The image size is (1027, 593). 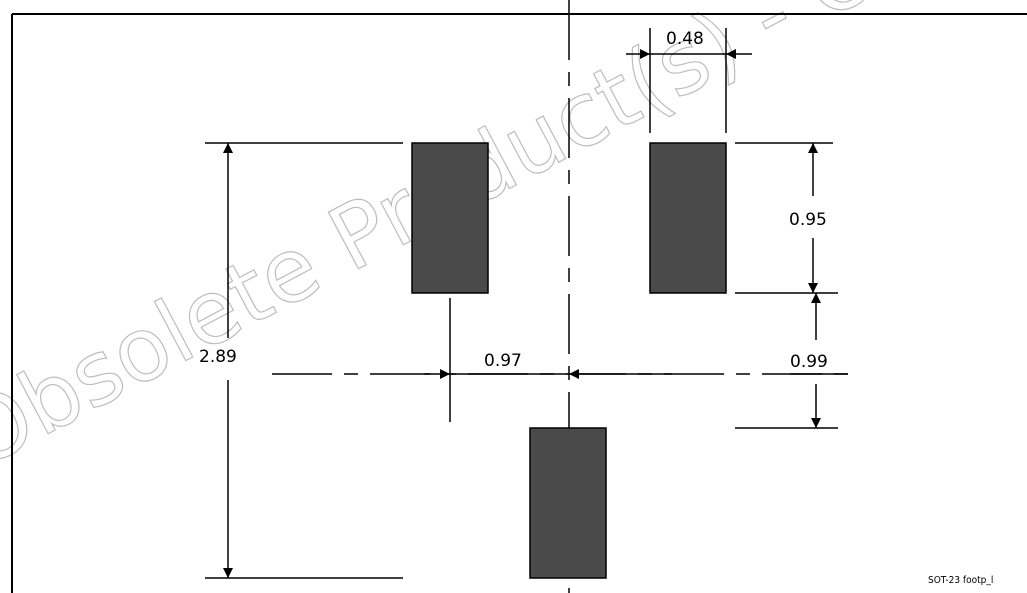 What do you see at coordinates (503, 361) in the screenshot?
I see `dimension-label-center-offset: 0.97` at bounding box center [503, 361].